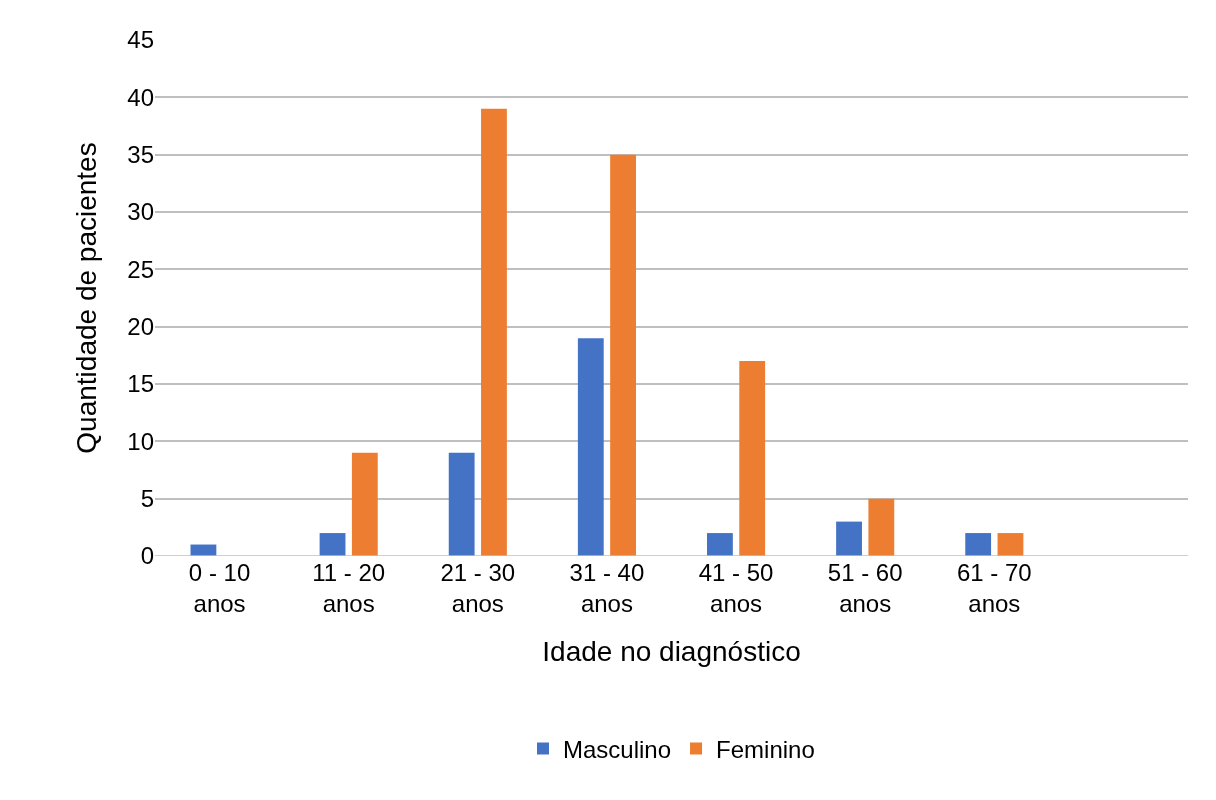 The height and width of the screenshot is (800, 1216). What do you see at coordinates (736, 588) in the screenshot?
I see `x-tick-label: 41 - 50 anos` at bounding box center [736, 588].